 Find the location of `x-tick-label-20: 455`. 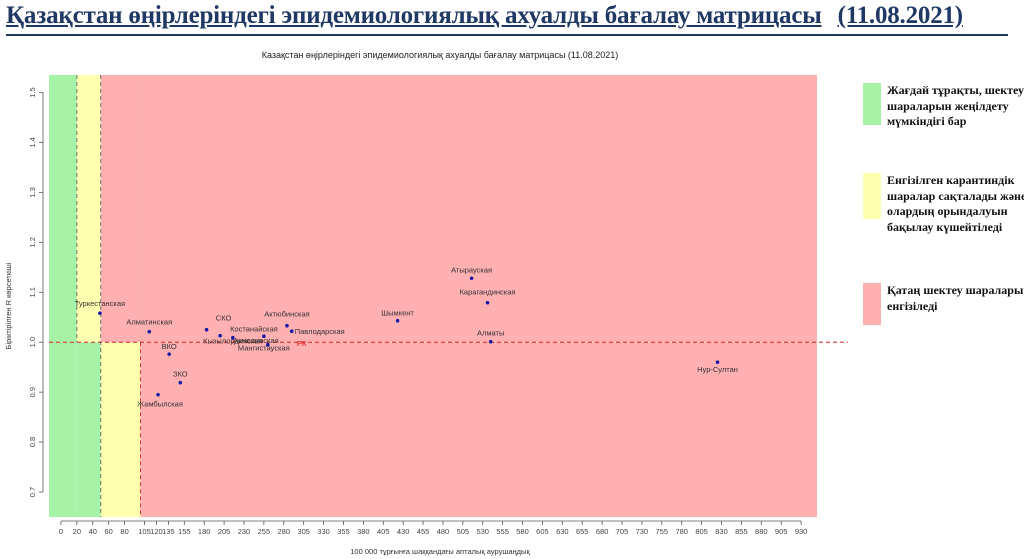

x-tick-label-20: 455 is located at coordinates (423, 531).